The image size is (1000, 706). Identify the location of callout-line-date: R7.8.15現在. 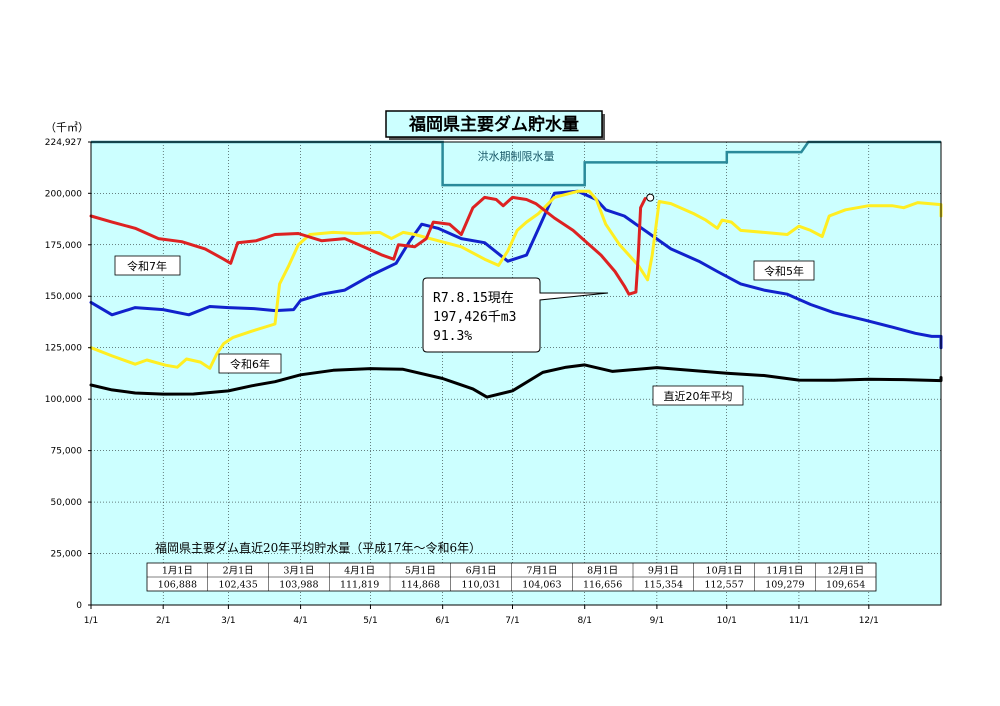
(473, 298).